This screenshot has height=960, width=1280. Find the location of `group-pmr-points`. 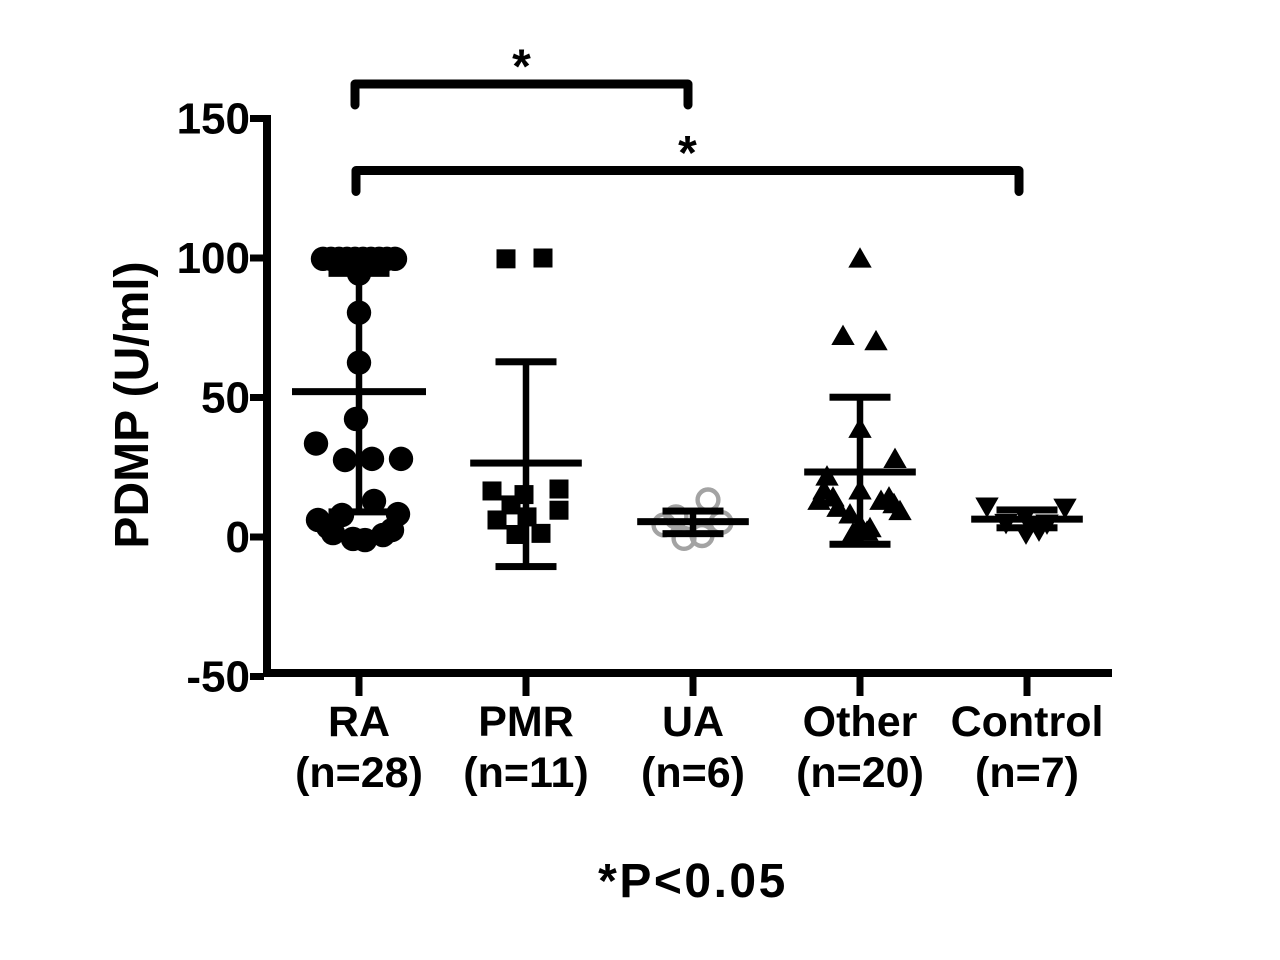

group-pmr-points is located at coordinates (525, 396).